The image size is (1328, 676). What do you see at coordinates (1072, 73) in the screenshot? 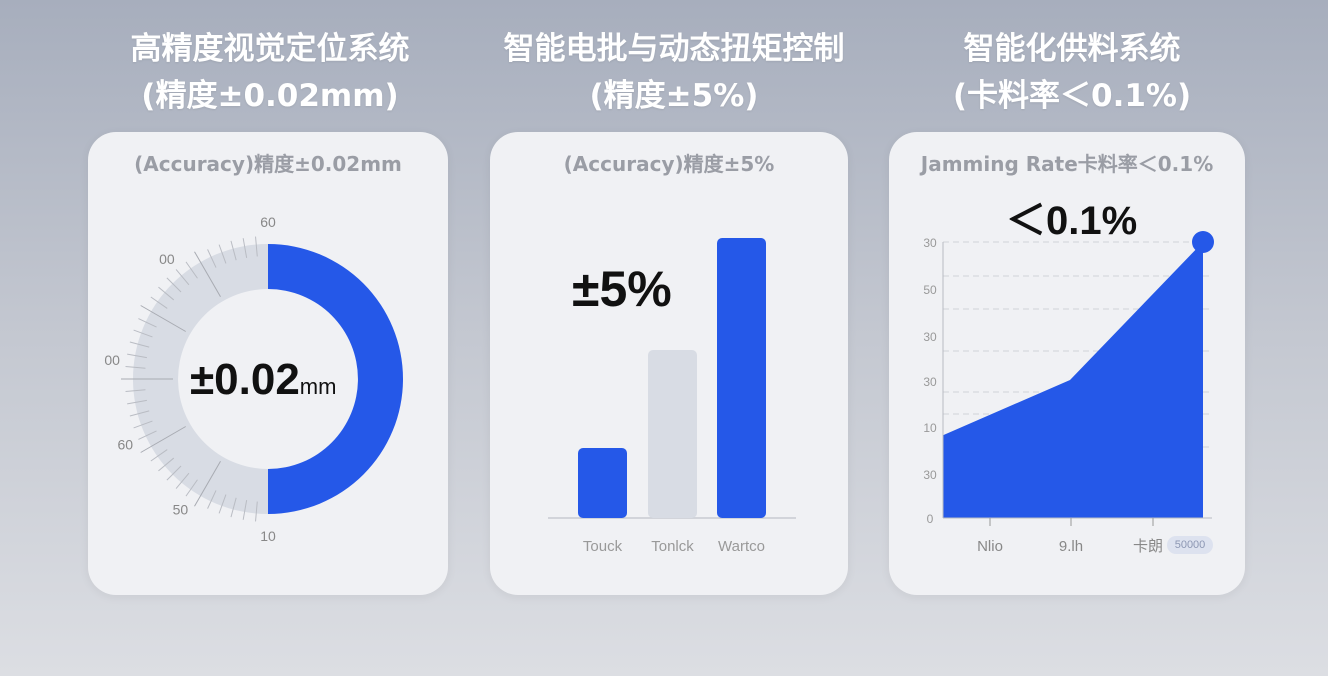
I see `panel3-title: 智能化供料系统 (卡料率＜0.1%)` at bounding box center [1072, 73].